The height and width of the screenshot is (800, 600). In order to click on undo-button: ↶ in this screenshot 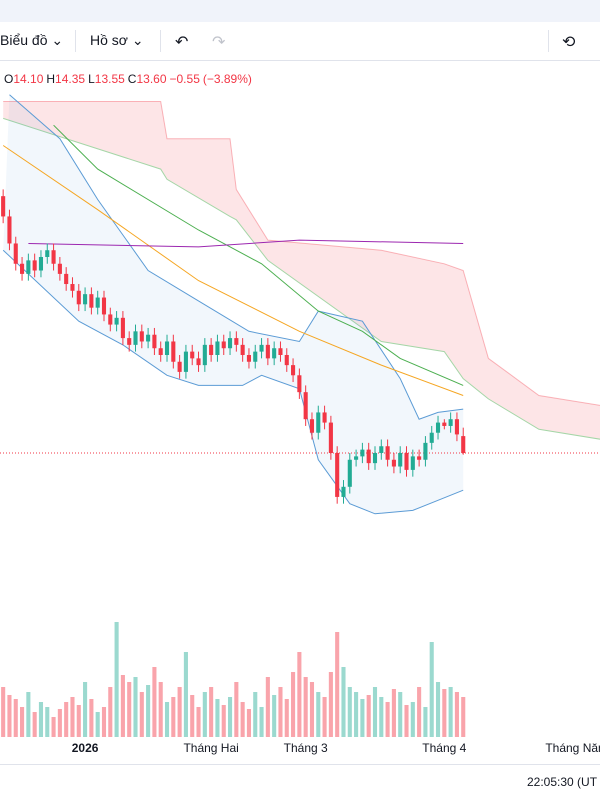, I will do `click(182, 42)`.